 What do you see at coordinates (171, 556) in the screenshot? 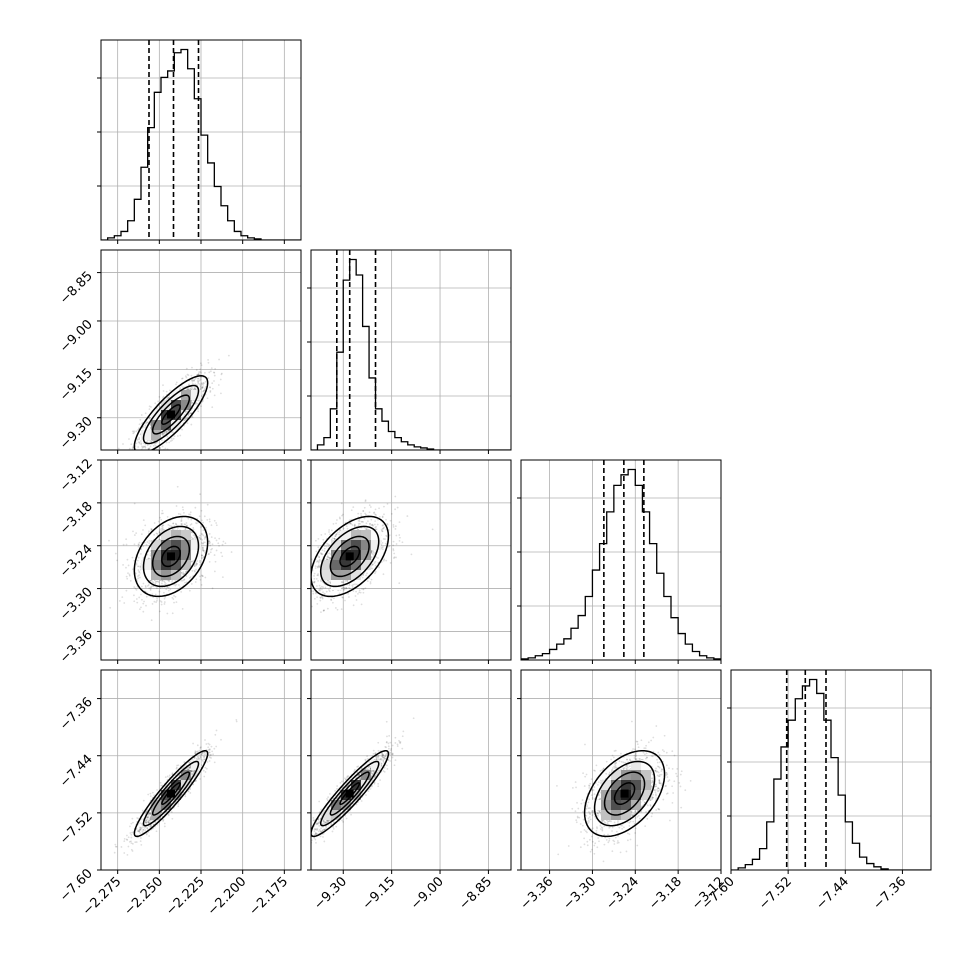
I see `density-peak` at bounding box center [171, 556].